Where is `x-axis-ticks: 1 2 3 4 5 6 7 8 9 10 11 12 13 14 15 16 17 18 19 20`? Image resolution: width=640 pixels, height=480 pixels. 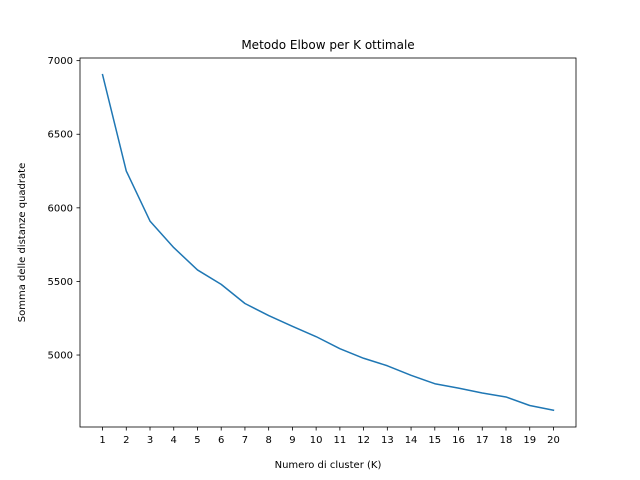
x-axis-ticks: 1 2 3 4 5 6 7 8 9 10 11 12 13 14 15 16 17 18 19 20 is located at coordinates (329, 436).